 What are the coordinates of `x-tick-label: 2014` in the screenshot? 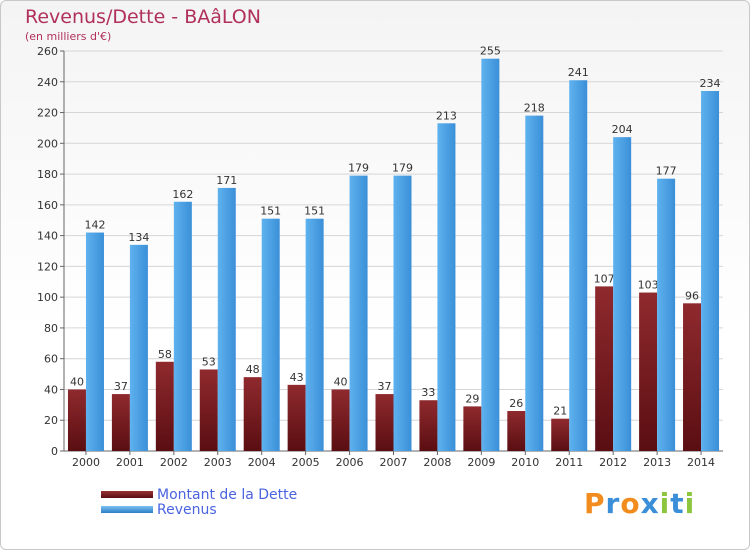 It's located at (701, 462).